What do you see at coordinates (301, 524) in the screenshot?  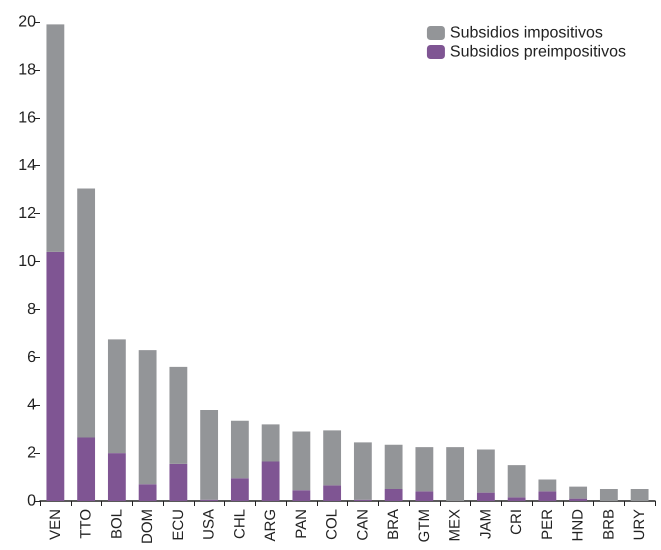 I see `x-tick-label: PAN` at bounding box center [301, 524].